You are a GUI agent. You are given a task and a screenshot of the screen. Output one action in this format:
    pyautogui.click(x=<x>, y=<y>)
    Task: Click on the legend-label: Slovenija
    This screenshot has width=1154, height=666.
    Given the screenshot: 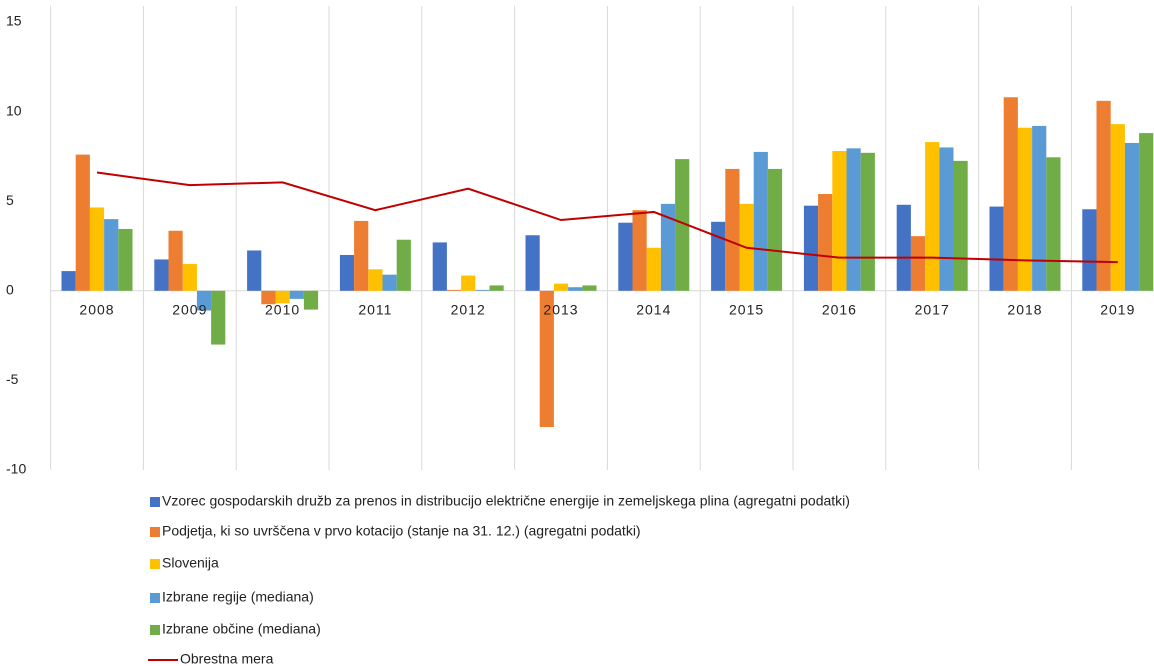 What is the action you would take?
    pyautogui.click(x=190, y=563)
    